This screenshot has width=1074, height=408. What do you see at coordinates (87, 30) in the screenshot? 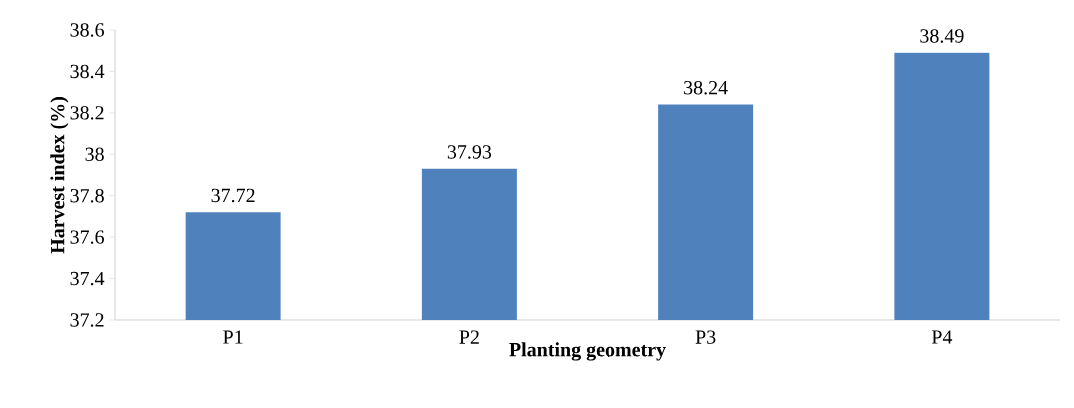
I see `y-tick-label: 38.6` at bounding box center [87, 30].